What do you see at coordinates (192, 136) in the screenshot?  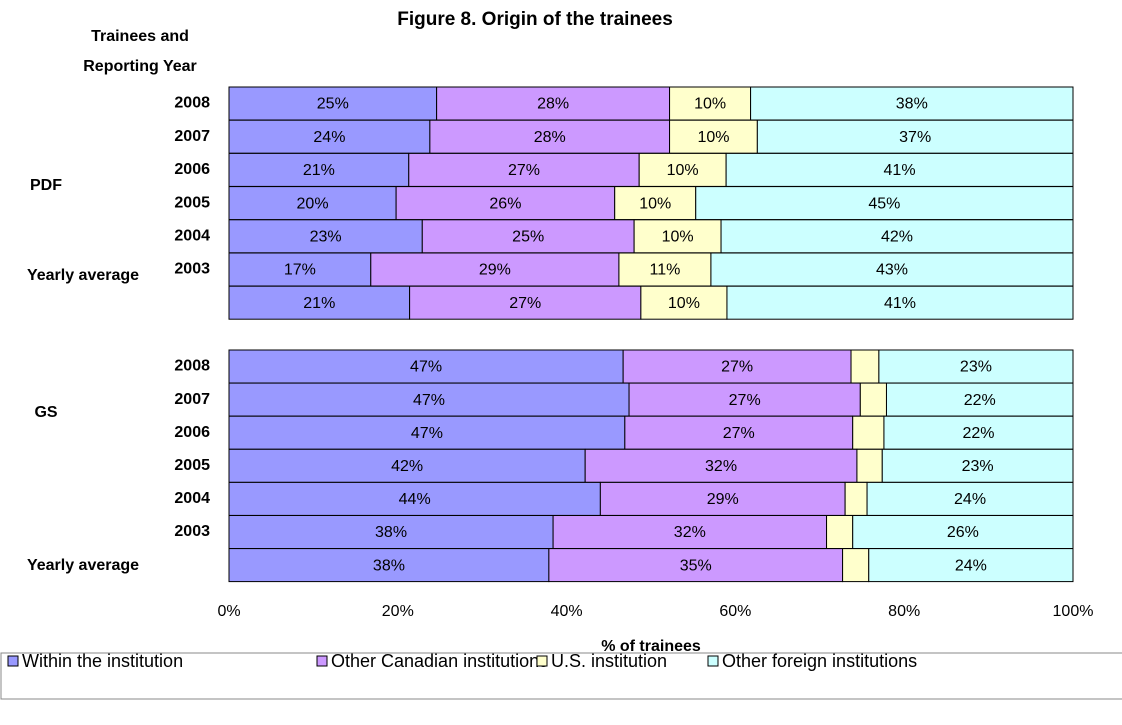 I see `y-tick-label: 2007` at bounding box center [192, 136].